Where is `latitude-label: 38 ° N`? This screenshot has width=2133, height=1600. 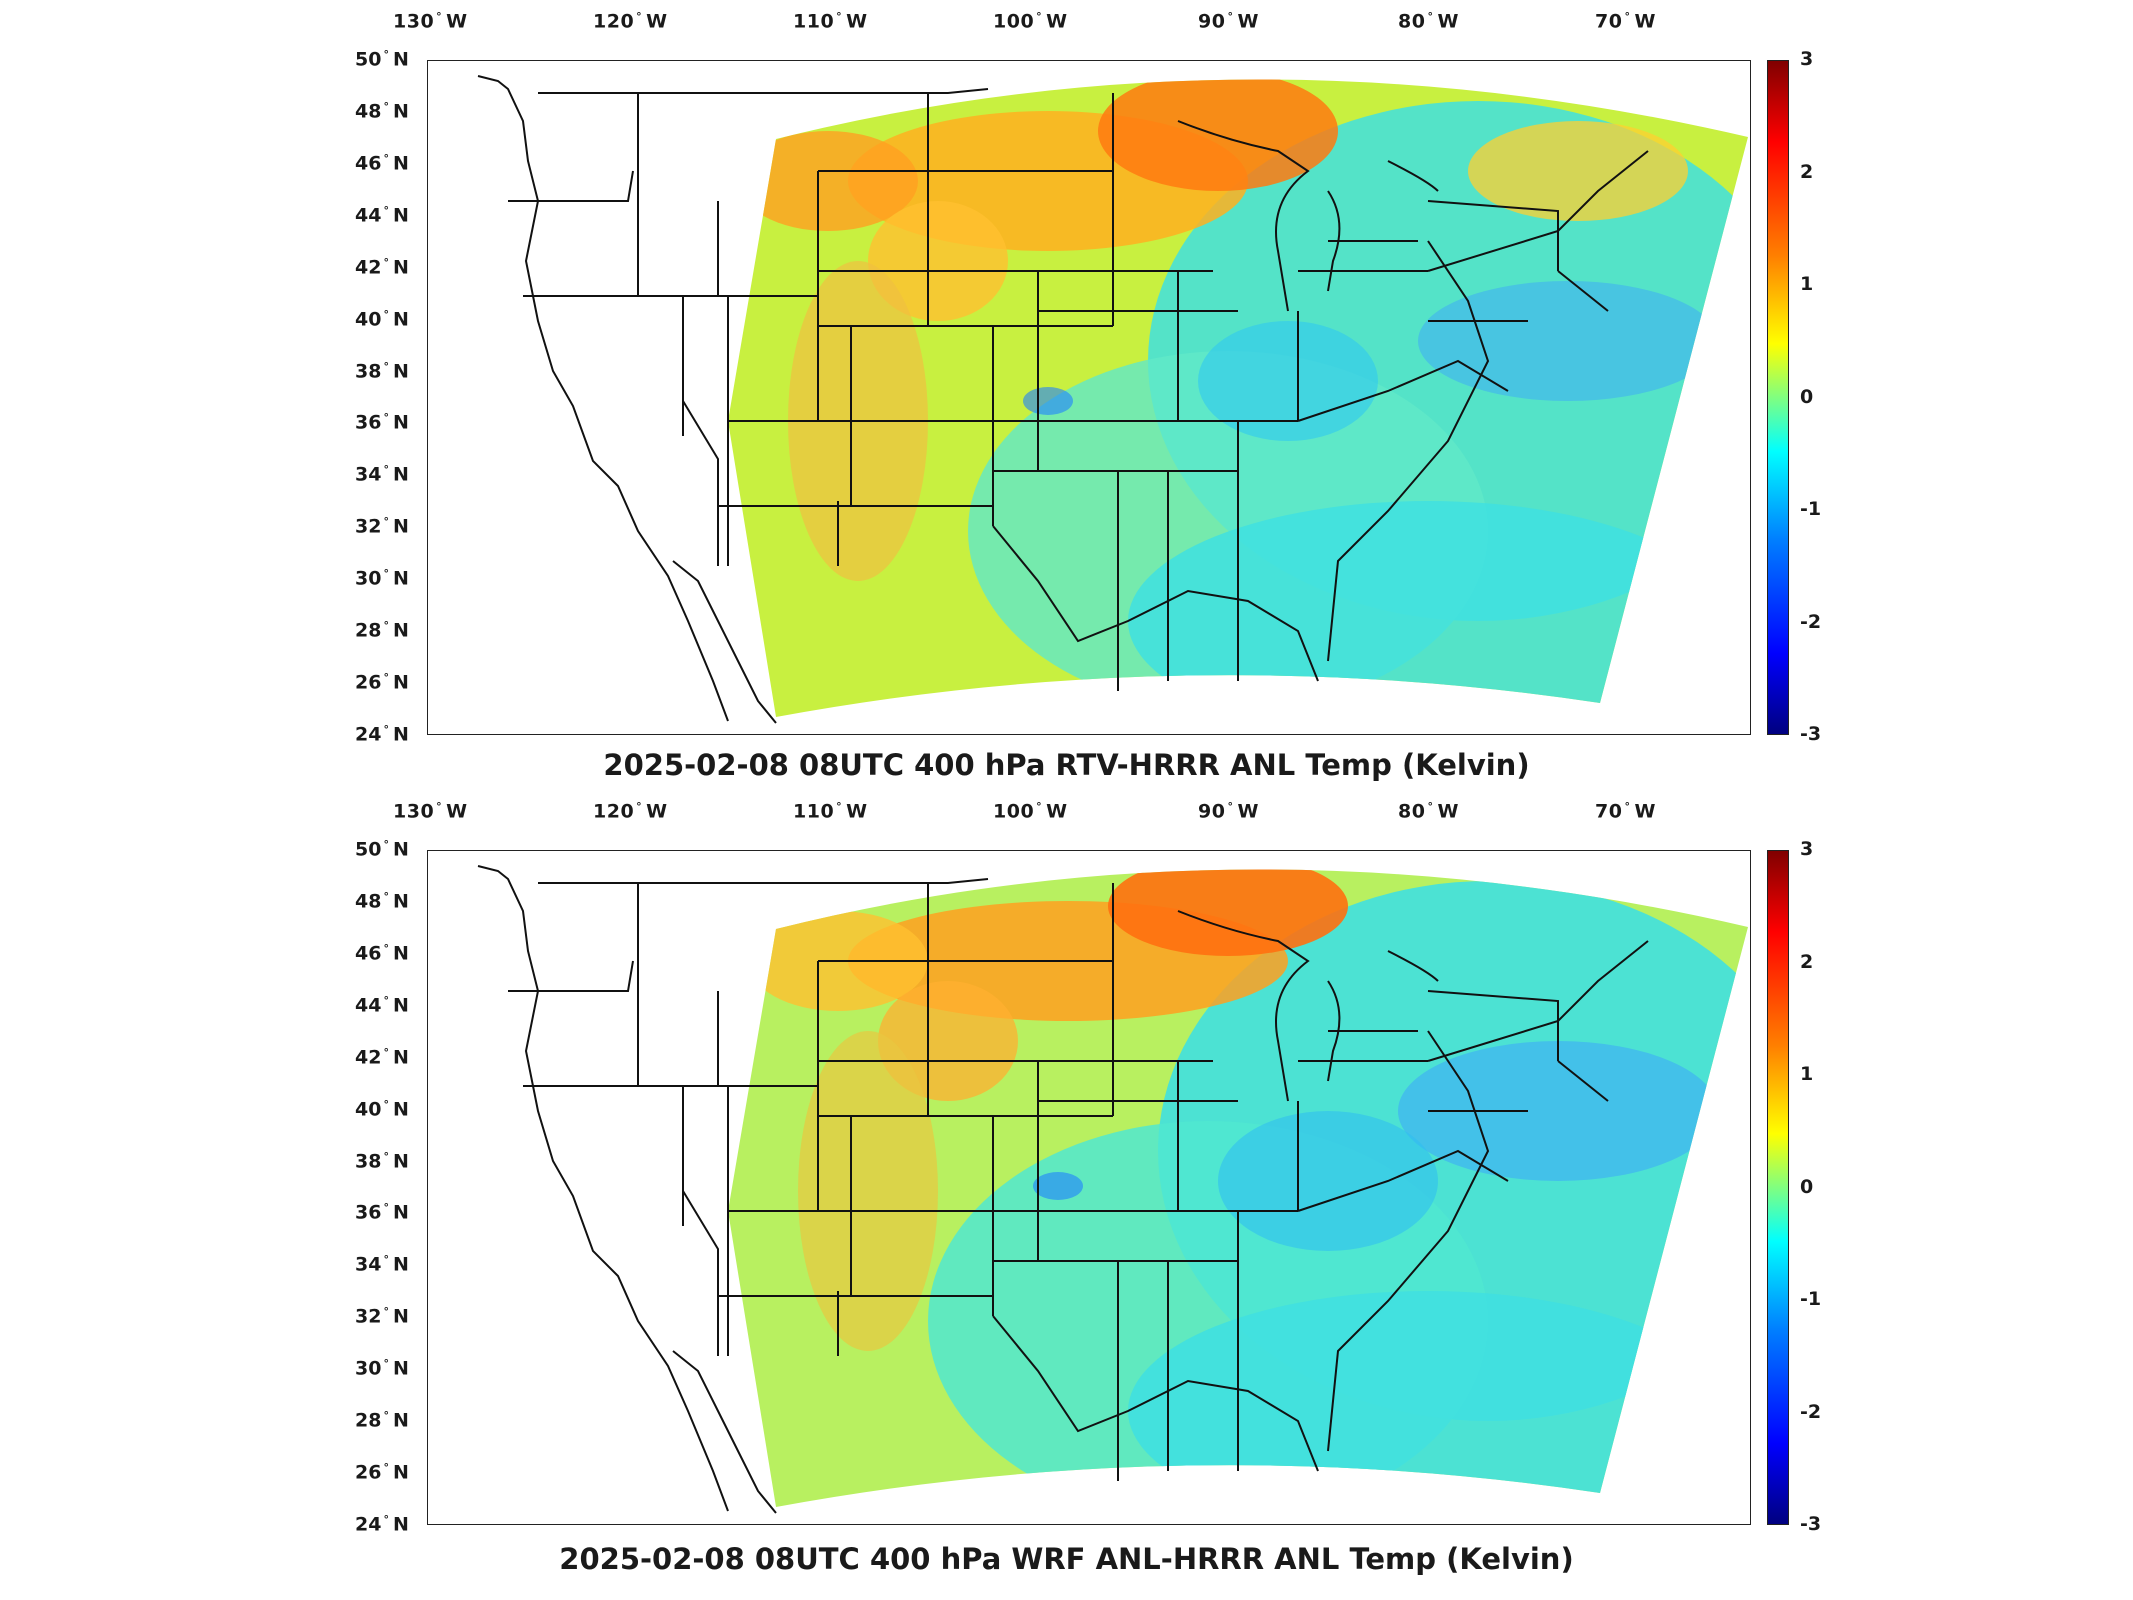 latitude-label: 38 ° N is located at coordinates (382, 371).